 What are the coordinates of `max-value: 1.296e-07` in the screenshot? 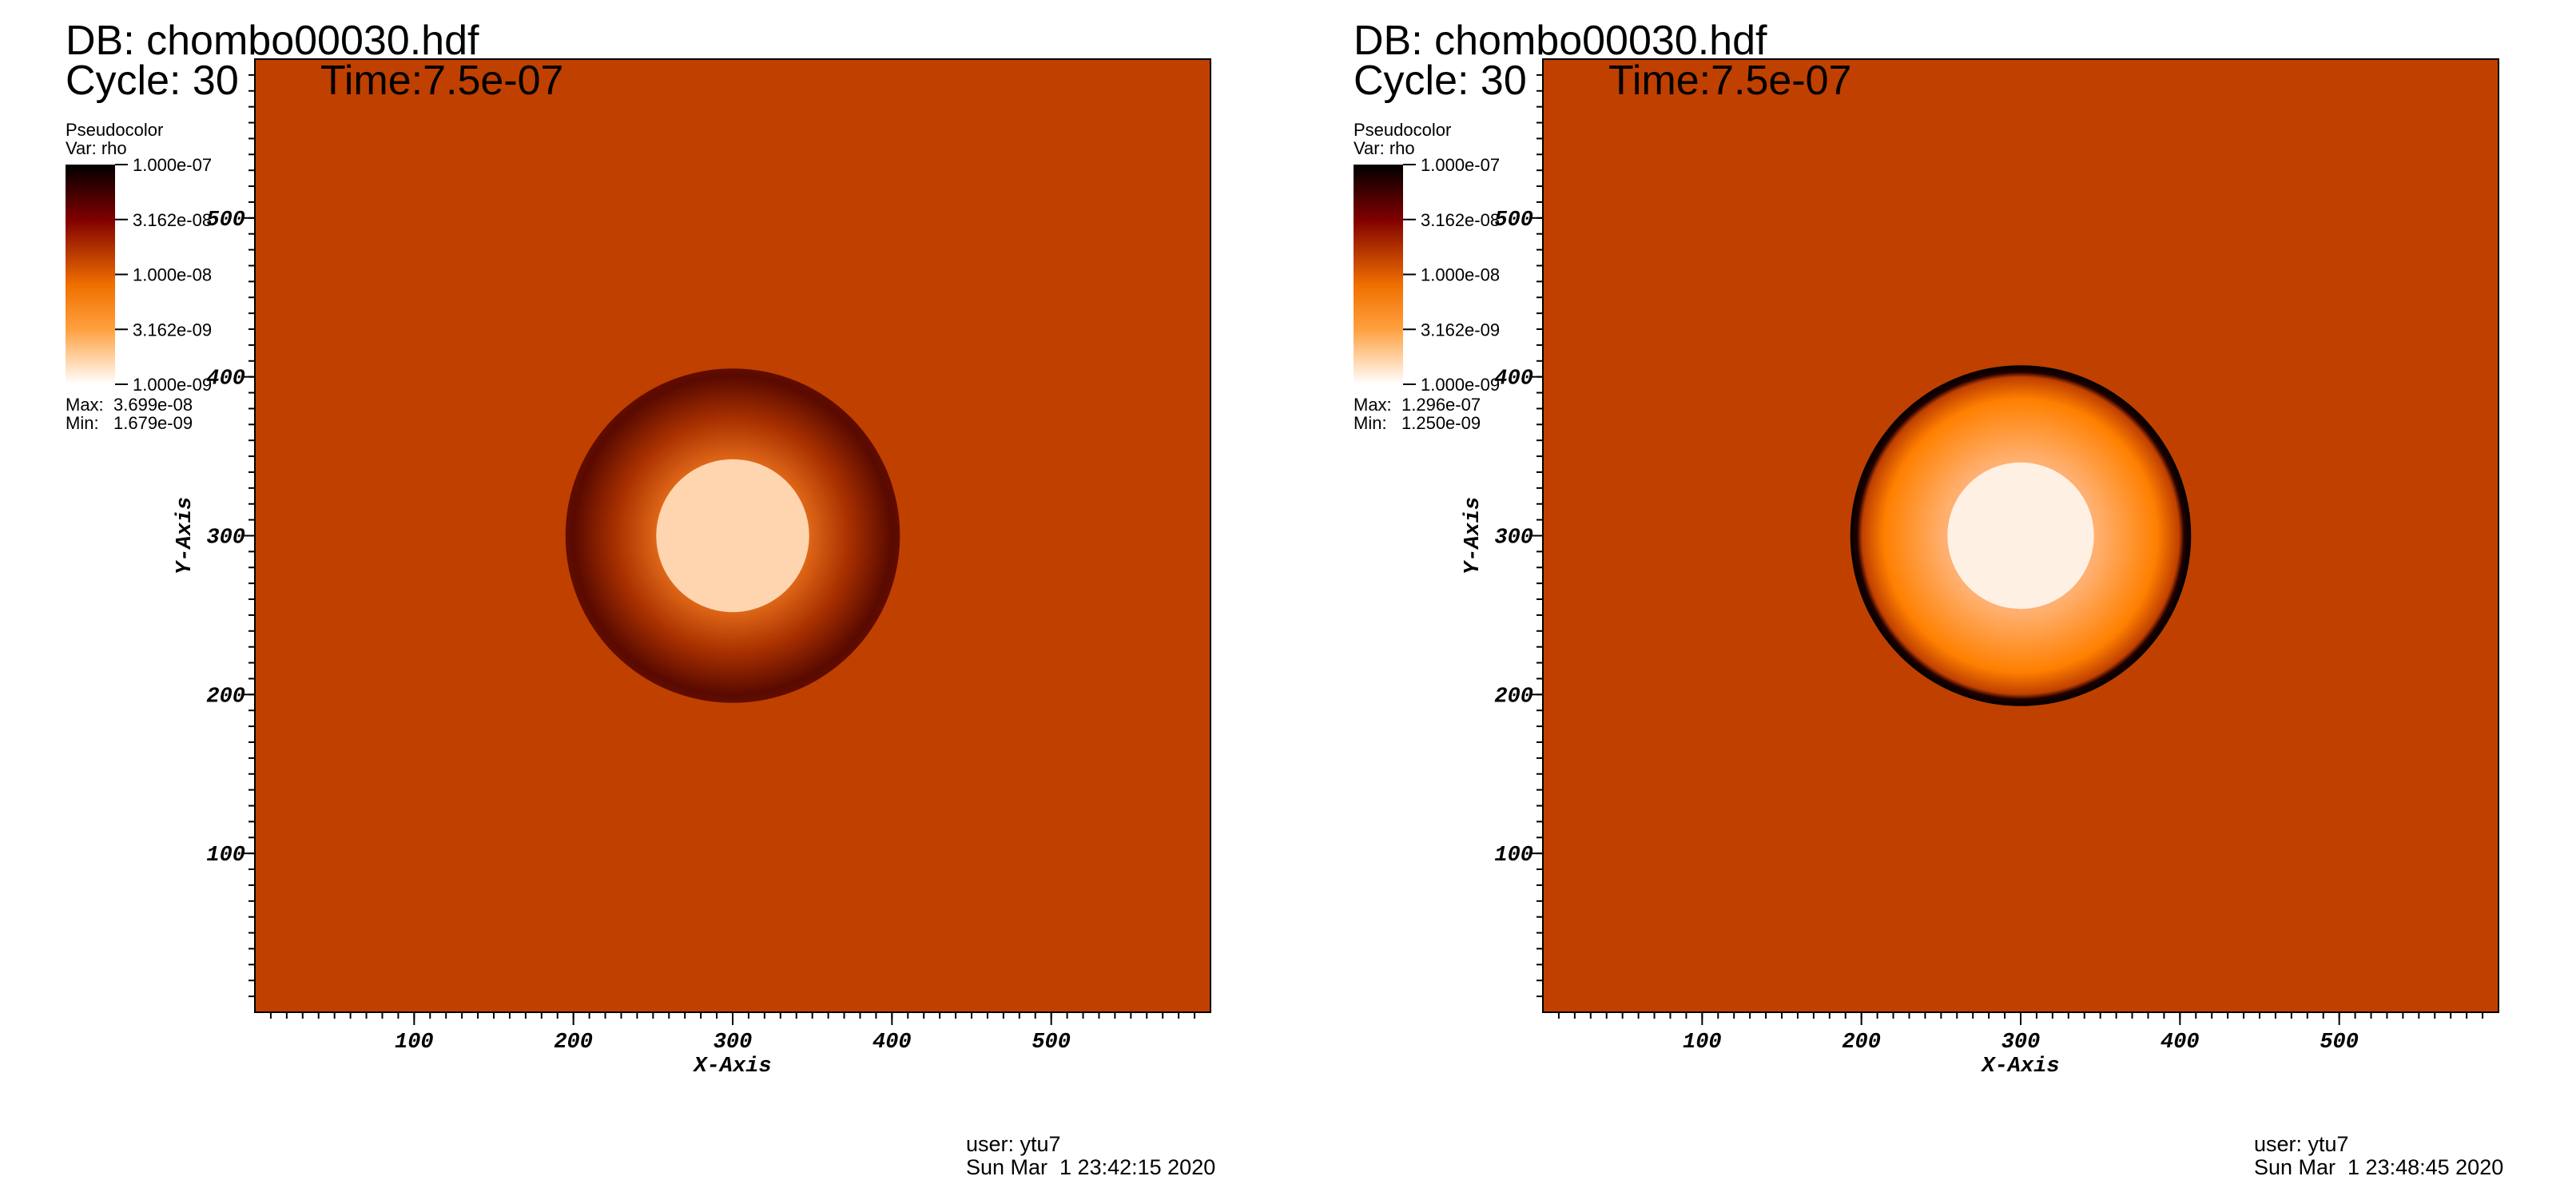 It's located at (1441, 405).